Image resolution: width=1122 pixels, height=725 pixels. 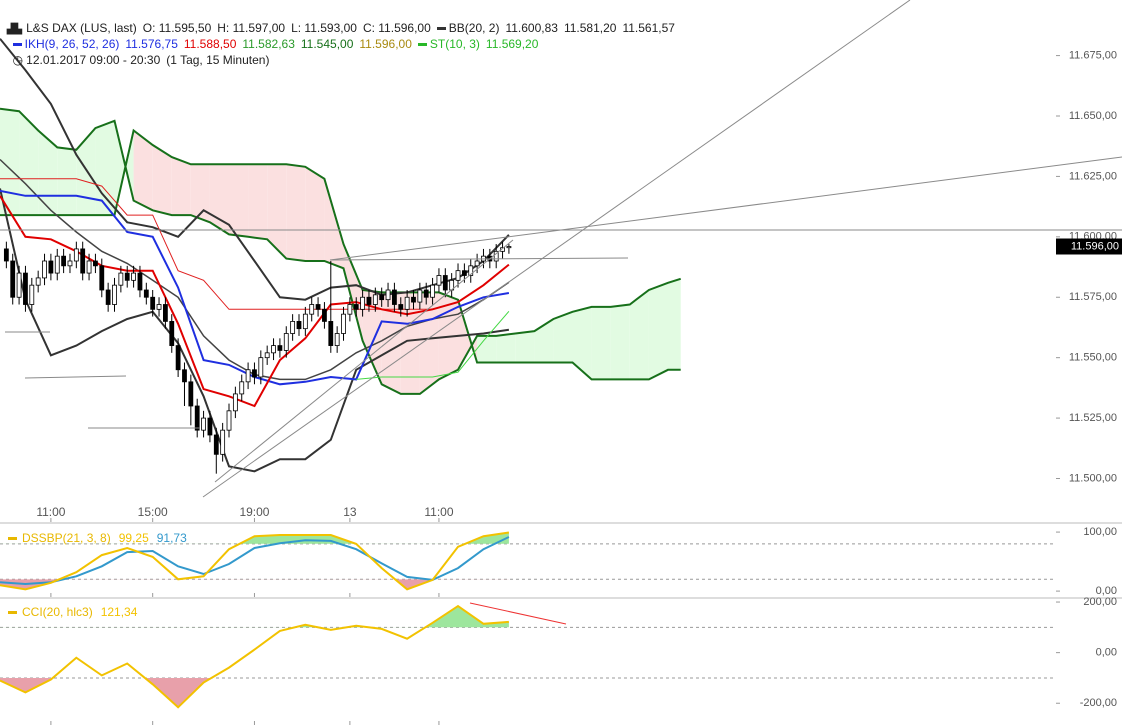 What do you see at coordinates (18, 60) in the screenshot?
I see `clock-icon: ◷` at bounding box center [18, 60].